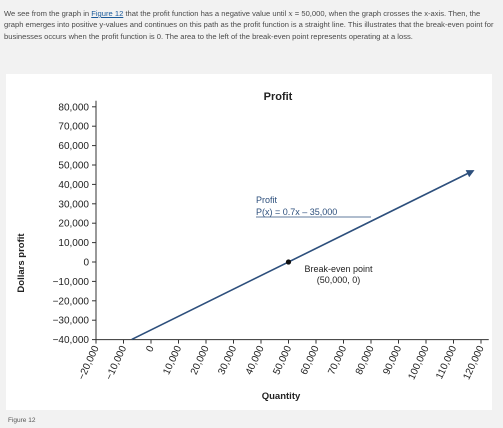 The width and height of the screenshot is (503, 428). Describe the element at coordinates (73, 127) in the screenshot. I see `y-tick-label: 70,000` at that location.